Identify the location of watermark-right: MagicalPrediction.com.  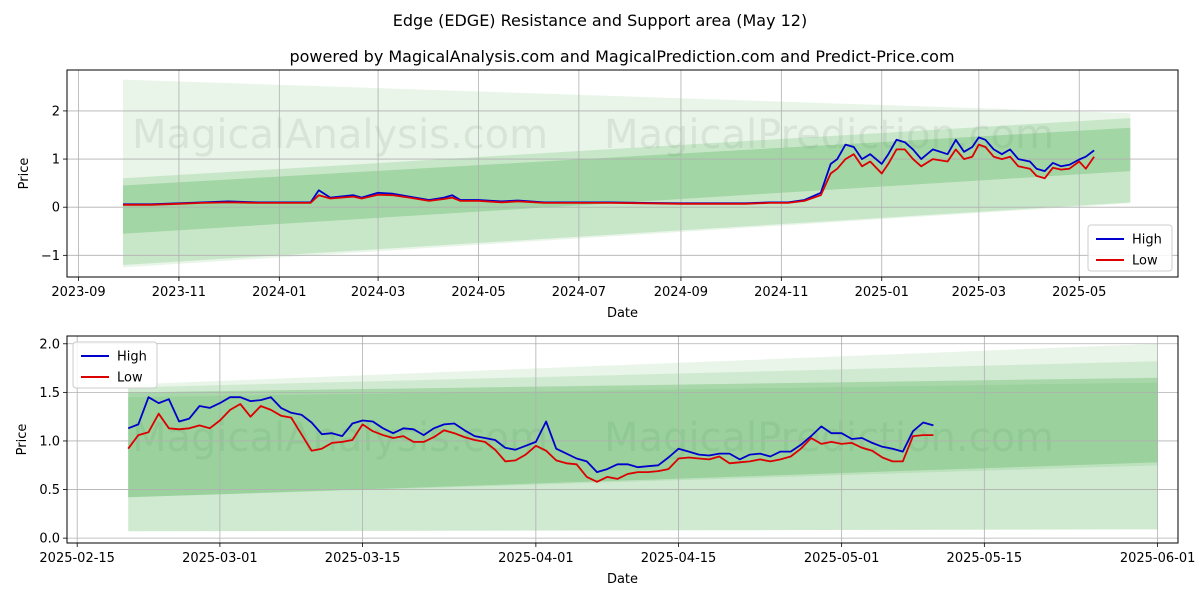
(829, 438).